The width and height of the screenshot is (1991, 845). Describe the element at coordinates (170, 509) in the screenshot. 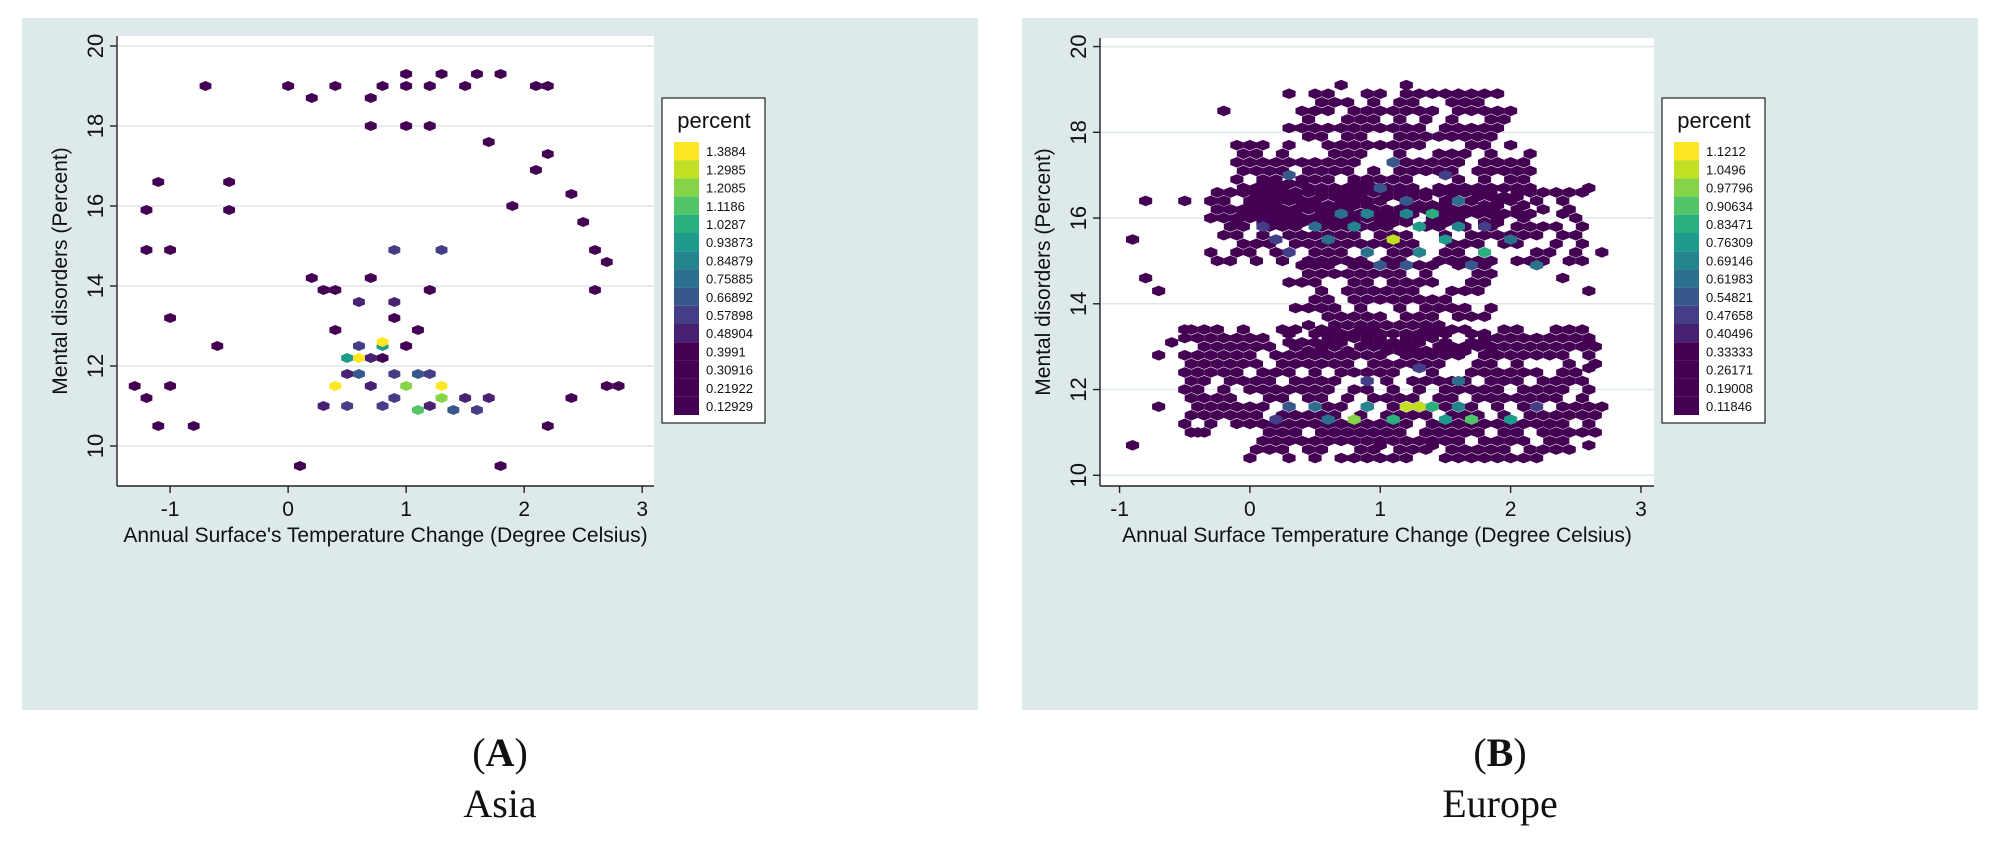

I see `x-tick-label: -1` at that location.